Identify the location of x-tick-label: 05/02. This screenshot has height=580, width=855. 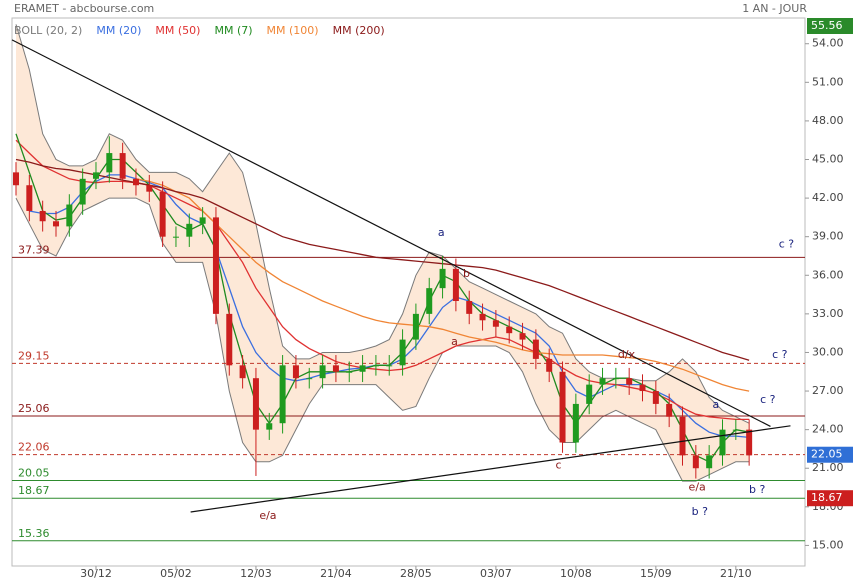
(176, 573).